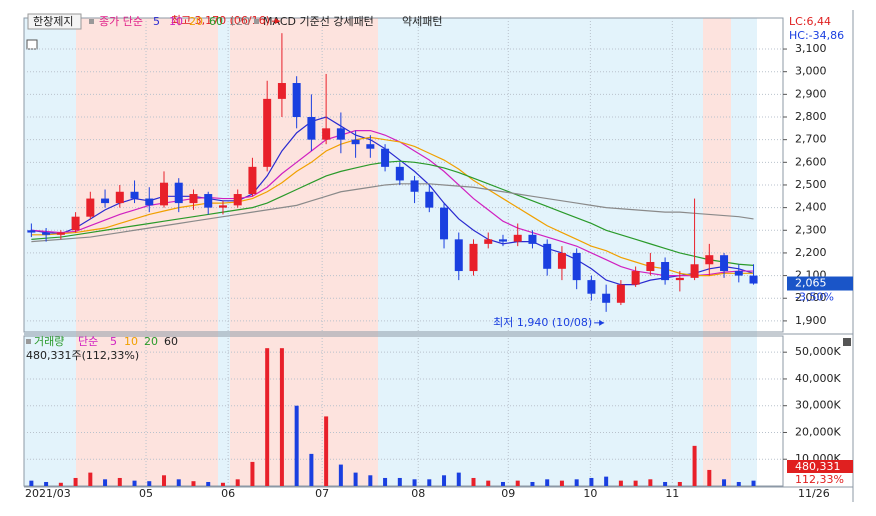 This screenshot has height=516, width=876. What do you see at coordinates (811, 252) in the screenshot?
I see `y-tick-label: 2,200` at bounding box center [811, 252].